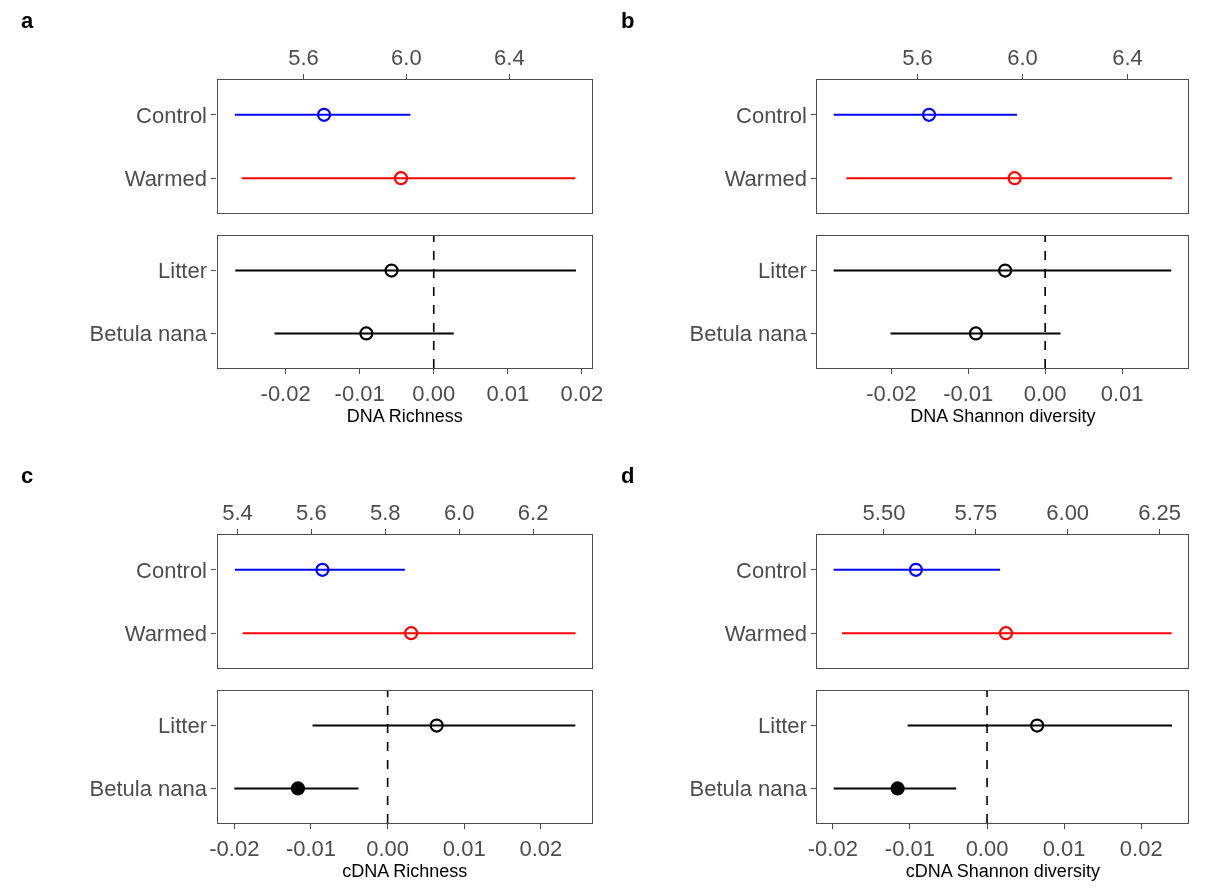 This screenshot has width=1213, height=896. I want to click on text: a, so click(27, 20).